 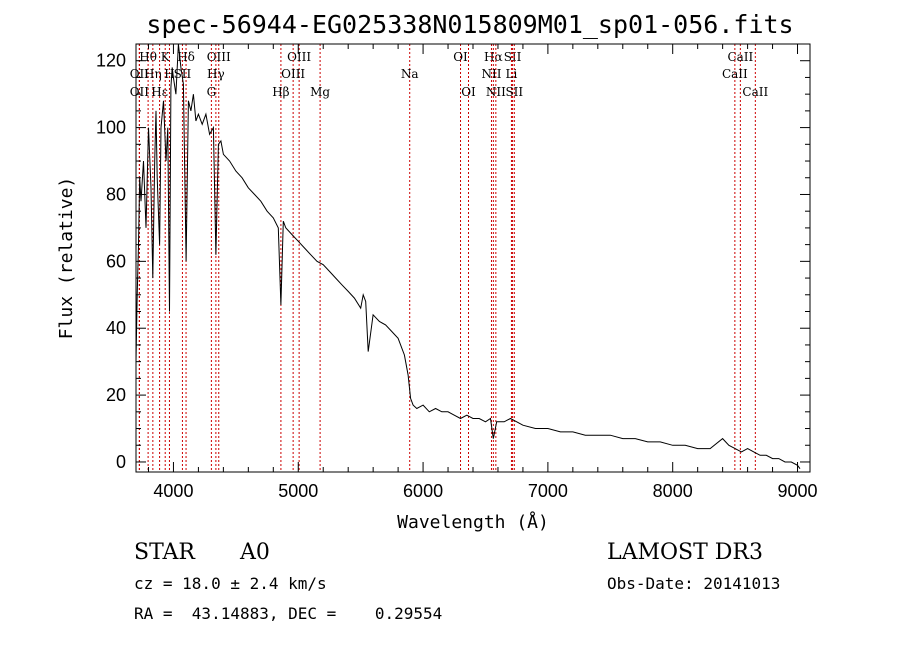 I want to click on marker-label-11: G, so click(x=212, y=92).